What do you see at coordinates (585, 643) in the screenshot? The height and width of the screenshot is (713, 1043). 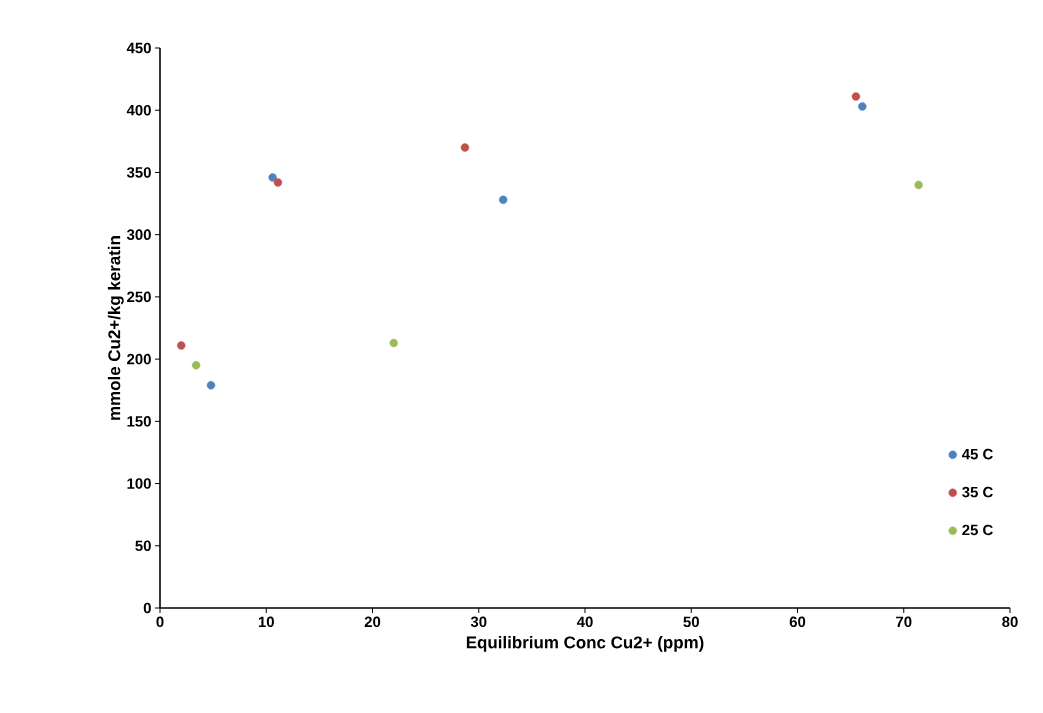 I see `x-axis-title: Equilibrium Conc Cu2+ (ppm)` at bounding box center [585, 643].